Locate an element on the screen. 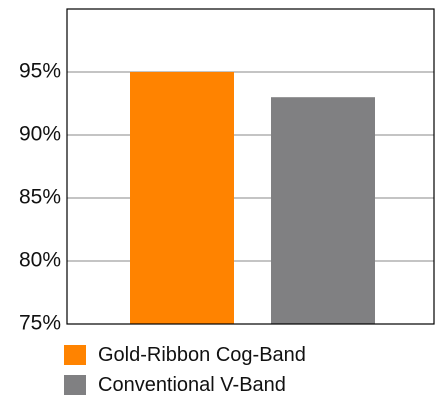 This screenshot has width=439, height=400. y-tick-label-80: 80% is located at coordinates (40, 260).